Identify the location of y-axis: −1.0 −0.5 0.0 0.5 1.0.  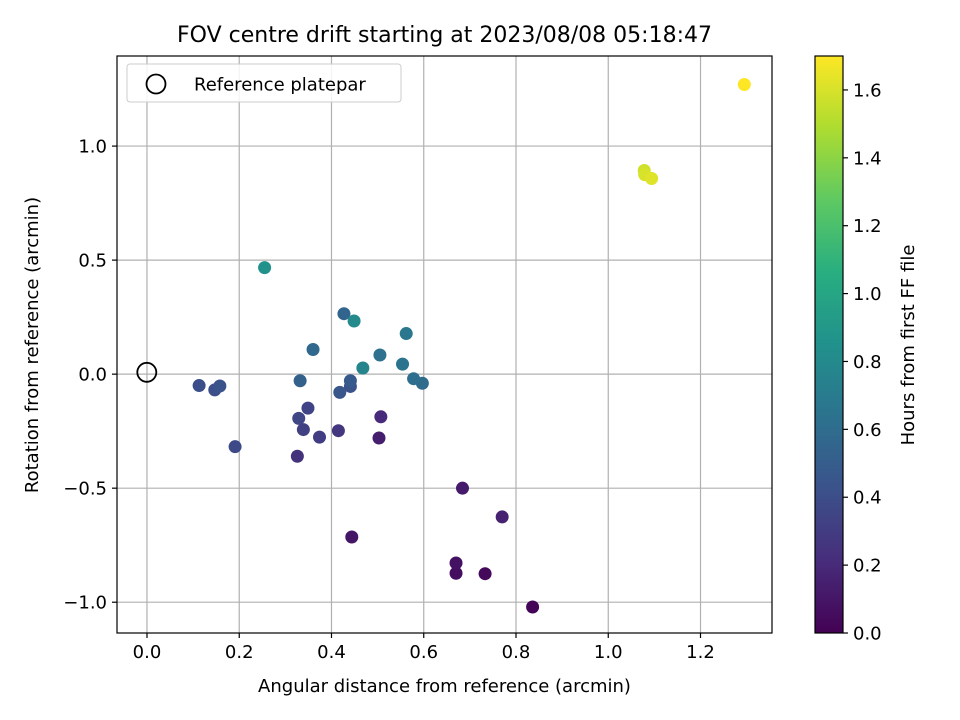
(90, 375).